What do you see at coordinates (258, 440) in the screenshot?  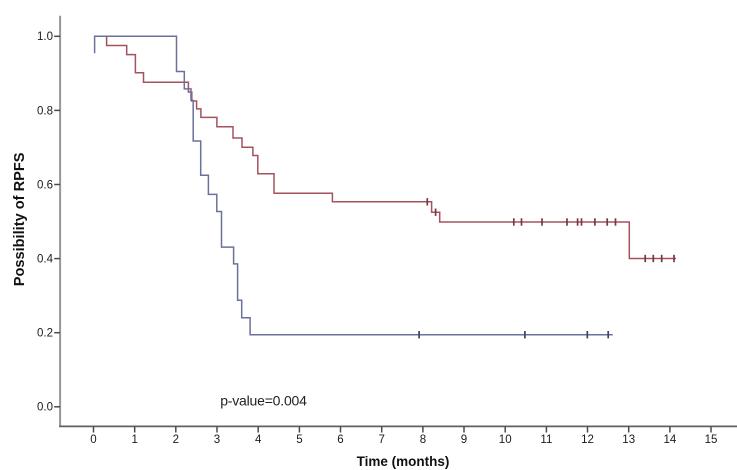 I see `svg-text: 4` at bounding box center [258, 440].